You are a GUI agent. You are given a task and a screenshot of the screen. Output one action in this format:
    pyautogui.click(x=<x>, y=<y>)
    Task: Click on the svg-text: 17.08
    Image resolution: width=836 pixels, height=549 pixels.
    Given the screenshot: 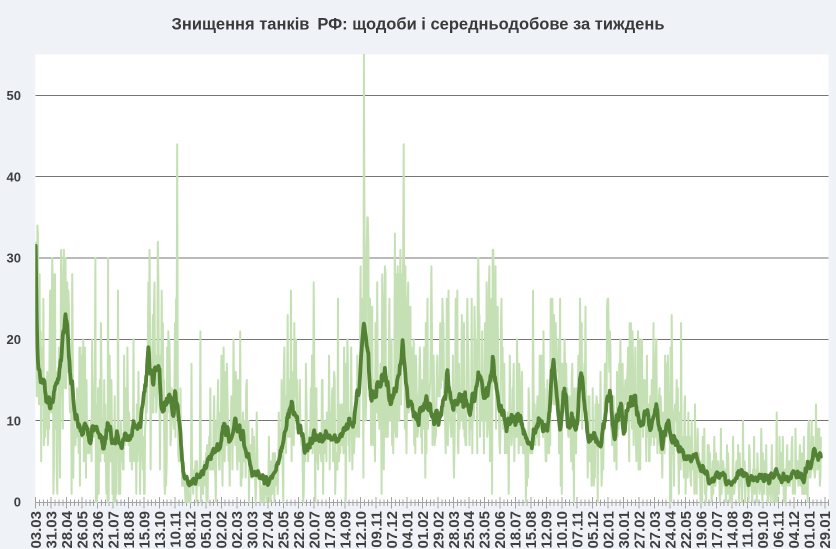 What is the action you would take?
    pyautogui.click(x=330, y=530)
    